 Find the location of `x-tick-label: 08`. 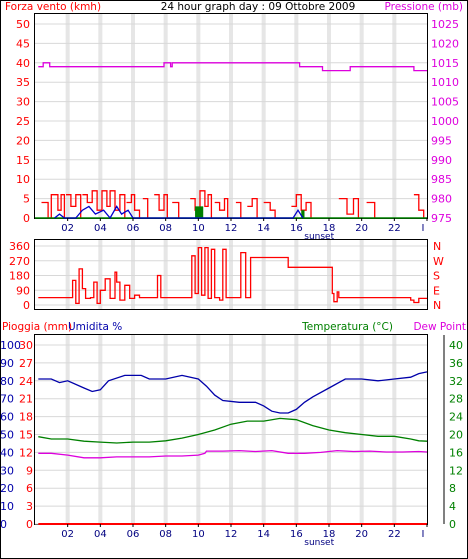

x-tick-label: 08 is located at coordinates (165, 228).